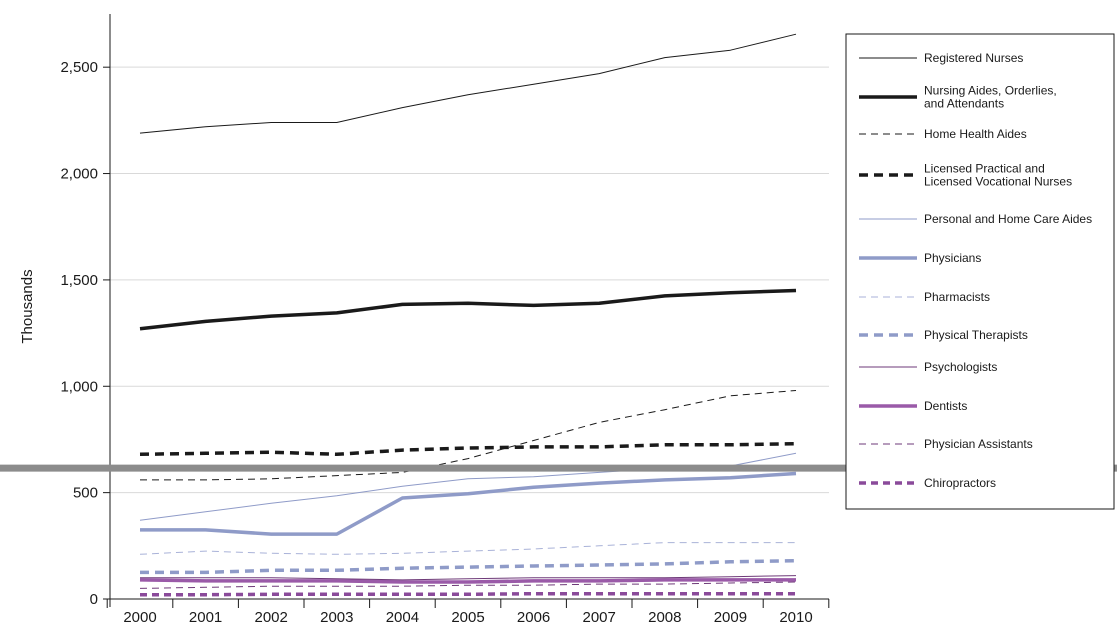  Describe the element at coordinates (85, 493) in the screenshot. I see `y-tick-label: 500` at that location.